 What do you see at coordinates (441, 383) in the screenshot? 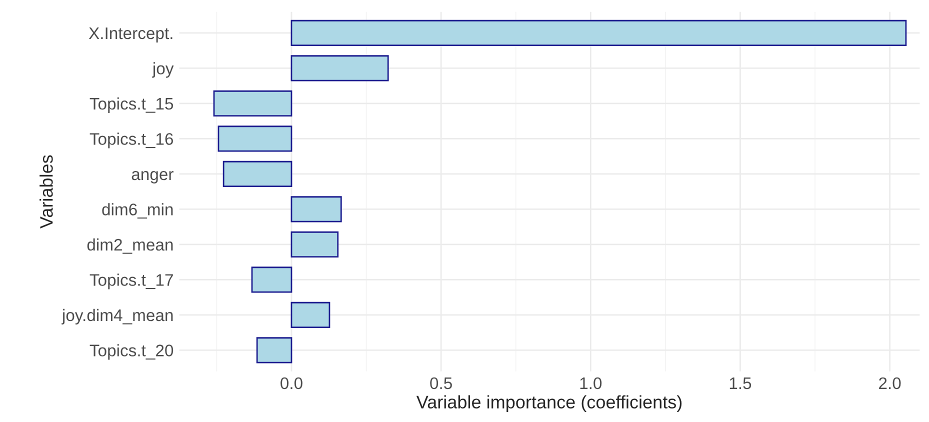
I see `x-tick-label: 0.5` at bounding box center [441, 383].